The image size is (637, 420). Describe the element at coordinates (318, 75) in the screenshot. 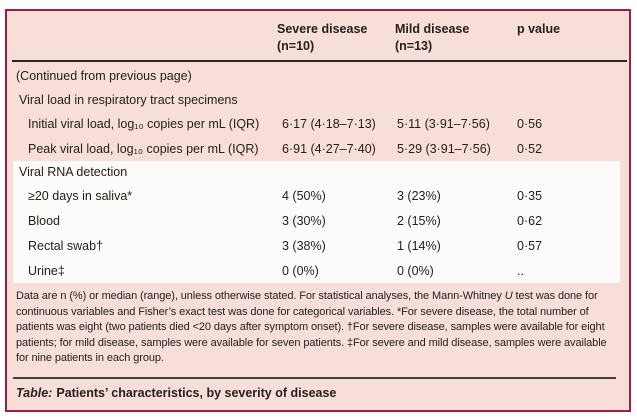

I see `continued-note-row: (Continued from previous page)` at that location.